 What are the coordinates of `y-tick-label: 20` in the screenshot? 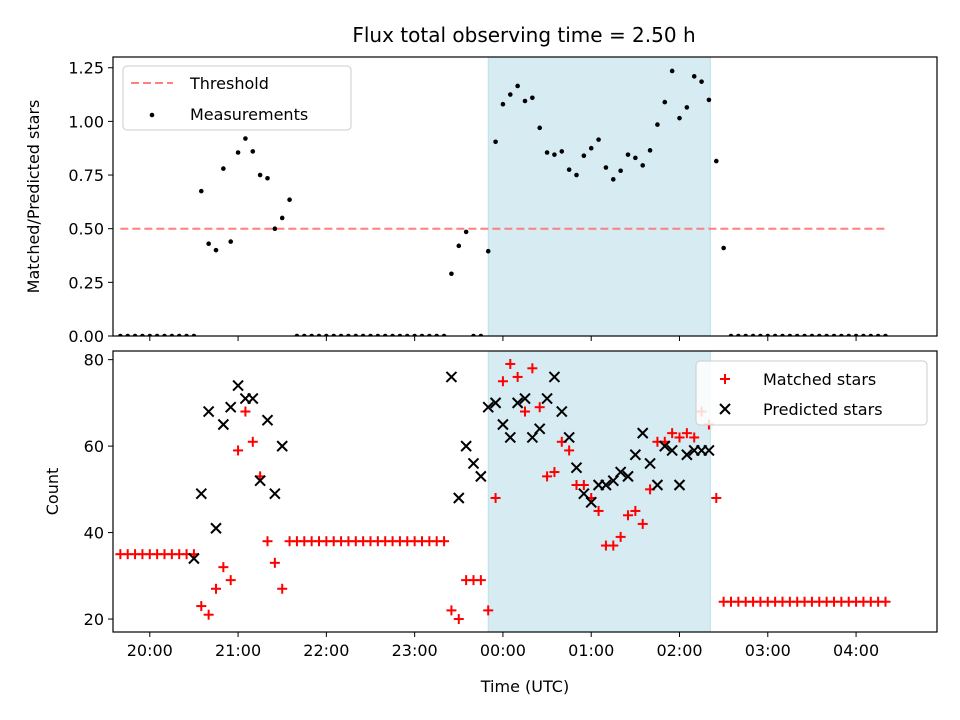 It's located at (94, 619).